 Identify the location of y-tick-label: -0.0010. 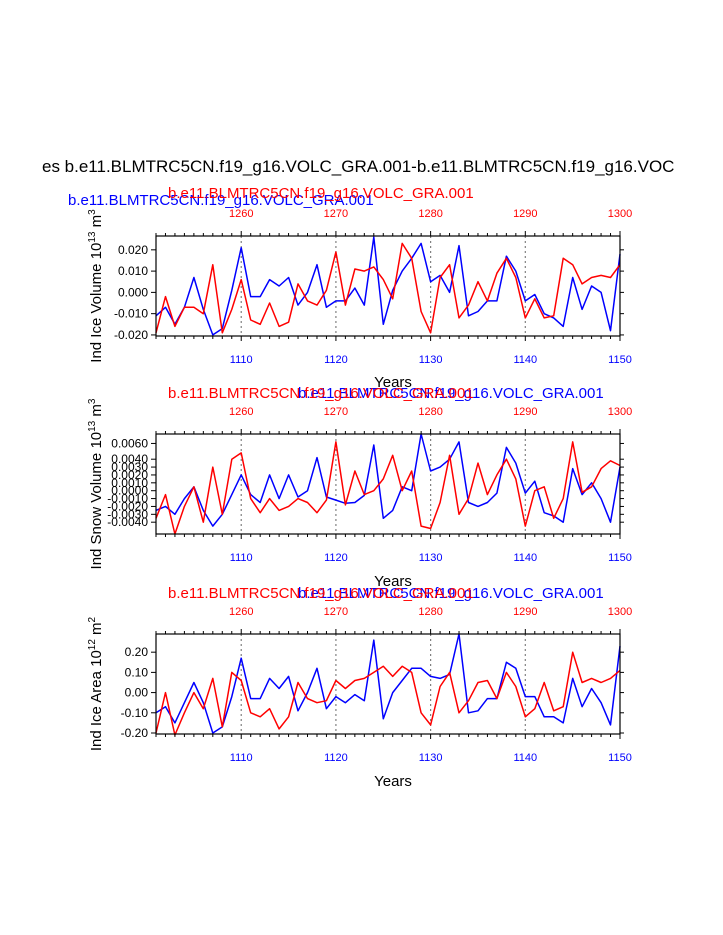
(127, 499).